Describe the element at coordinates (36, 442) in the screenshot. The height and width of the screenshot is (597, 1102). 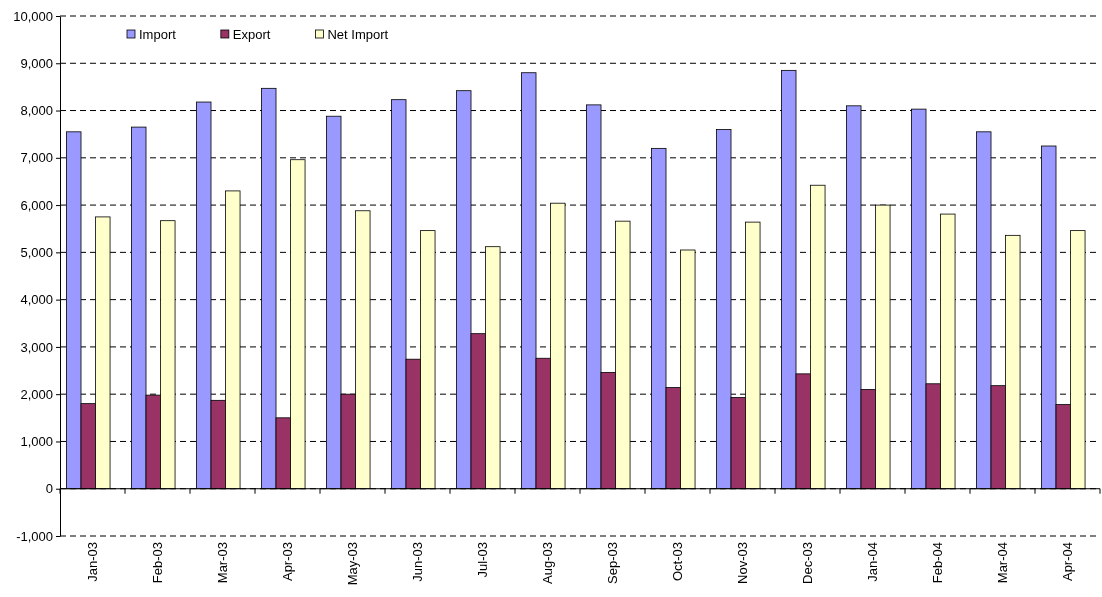
I see `y-tick-label: 1,000` at that location.